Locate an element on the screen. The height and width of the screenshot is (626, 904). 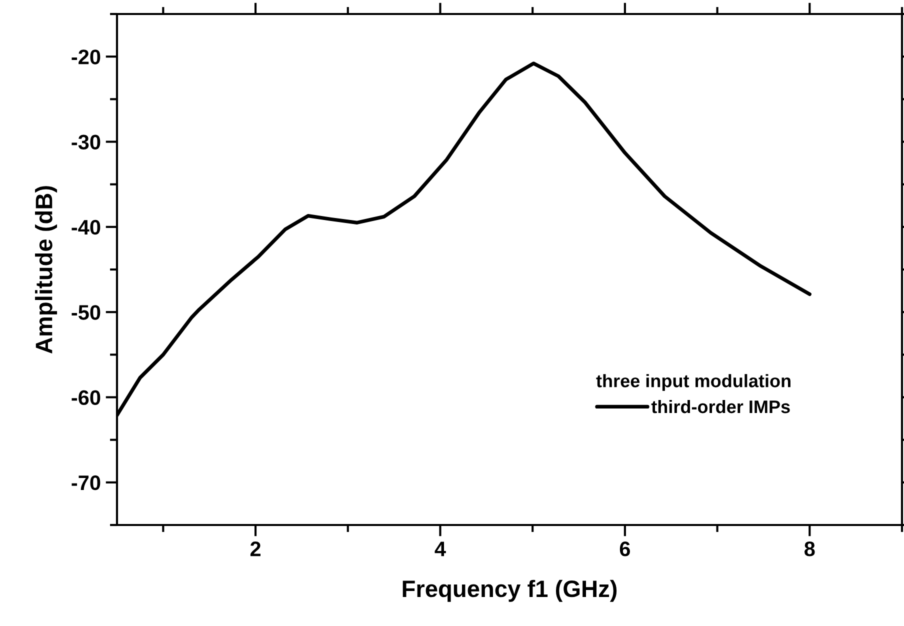
x-tick-label: 4 is located at coordinates (440, 549).